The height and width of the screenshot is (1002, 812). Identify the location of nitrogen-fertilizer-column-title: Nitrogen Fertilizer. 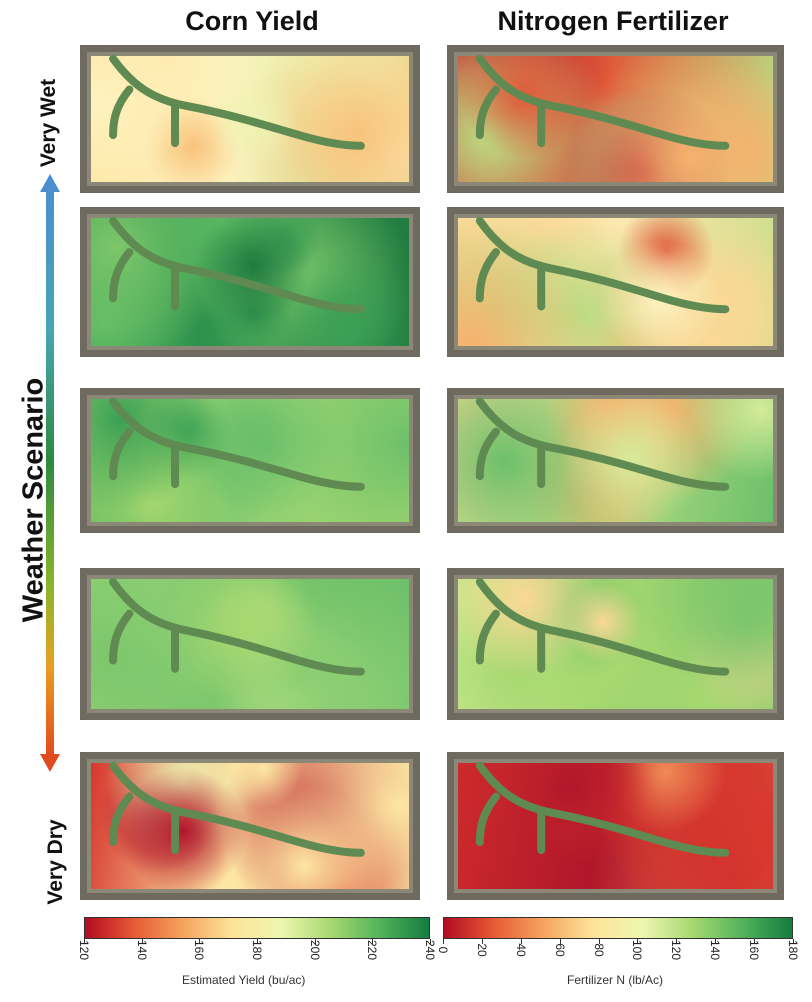
(613, 21).